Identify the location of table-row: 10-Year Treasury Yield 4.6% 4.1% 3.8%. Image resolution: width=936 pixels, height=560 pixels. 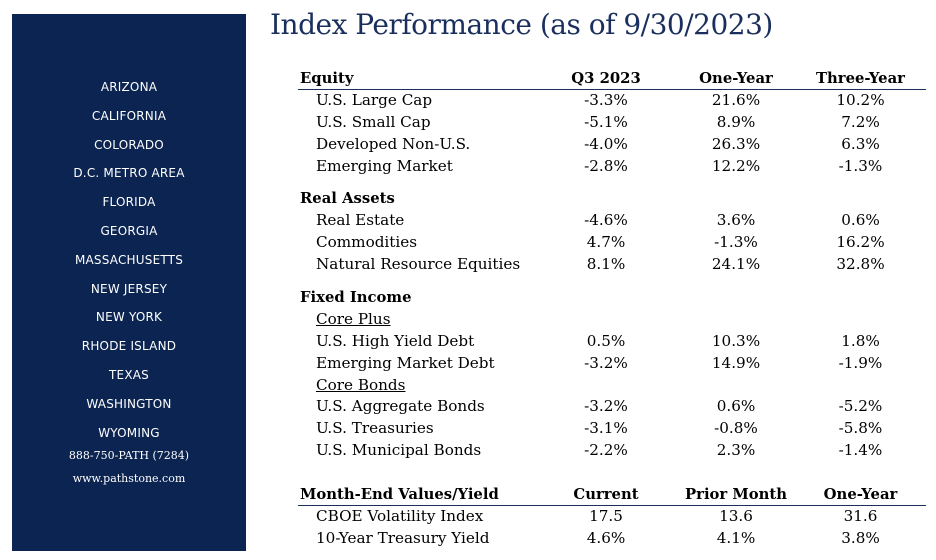
(612, 539).